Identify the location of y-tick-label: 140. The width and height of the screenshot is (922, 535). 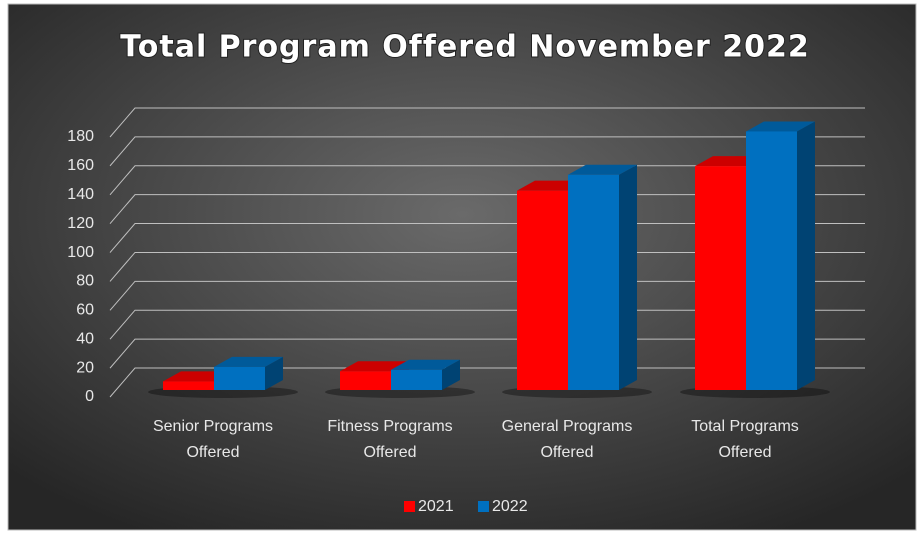
(80, 194).